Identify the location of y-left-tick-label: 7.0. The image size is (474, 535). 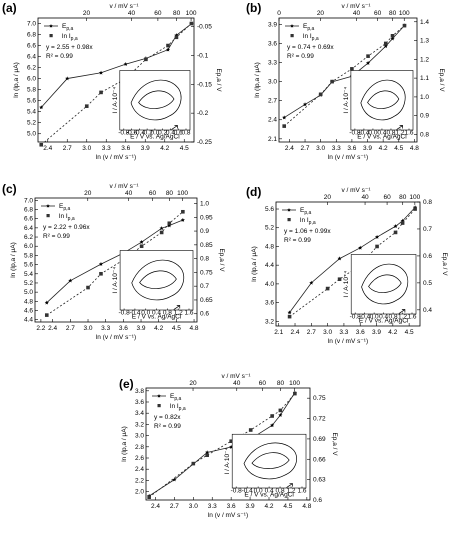
(31, 24).